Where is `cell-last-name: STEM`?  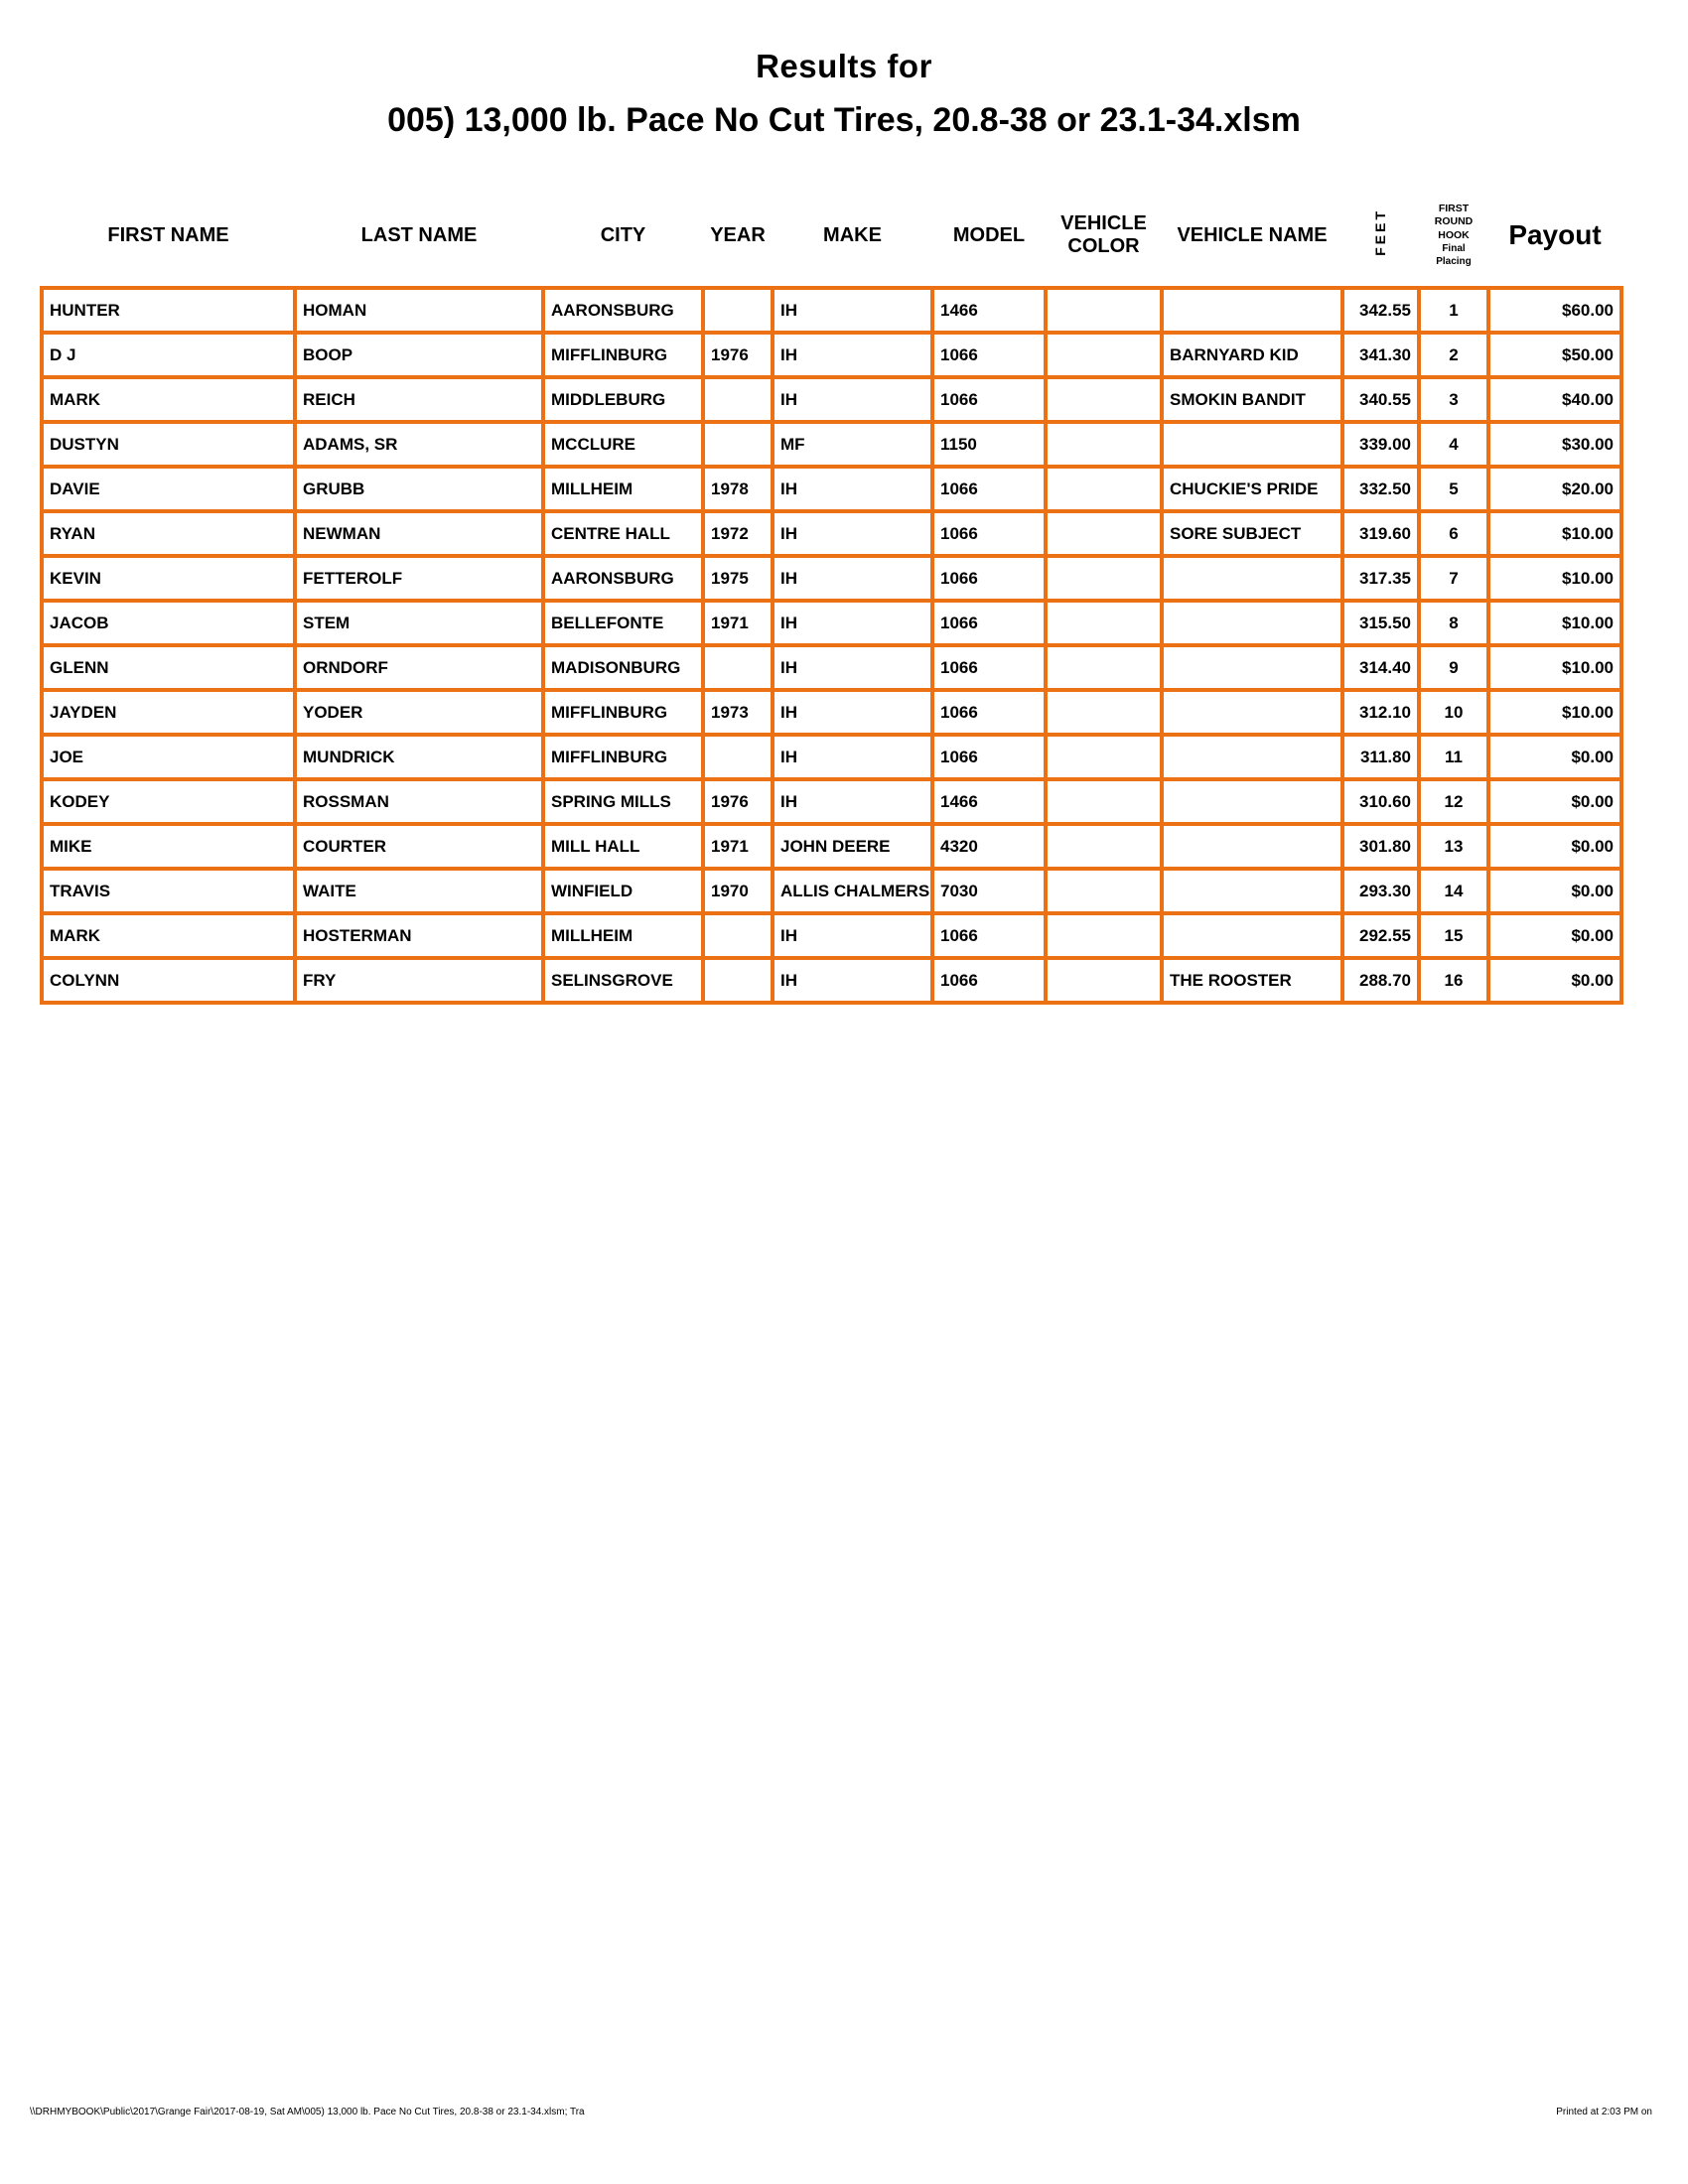 cell-last-name: STEM is located at coordinates (419, 623).